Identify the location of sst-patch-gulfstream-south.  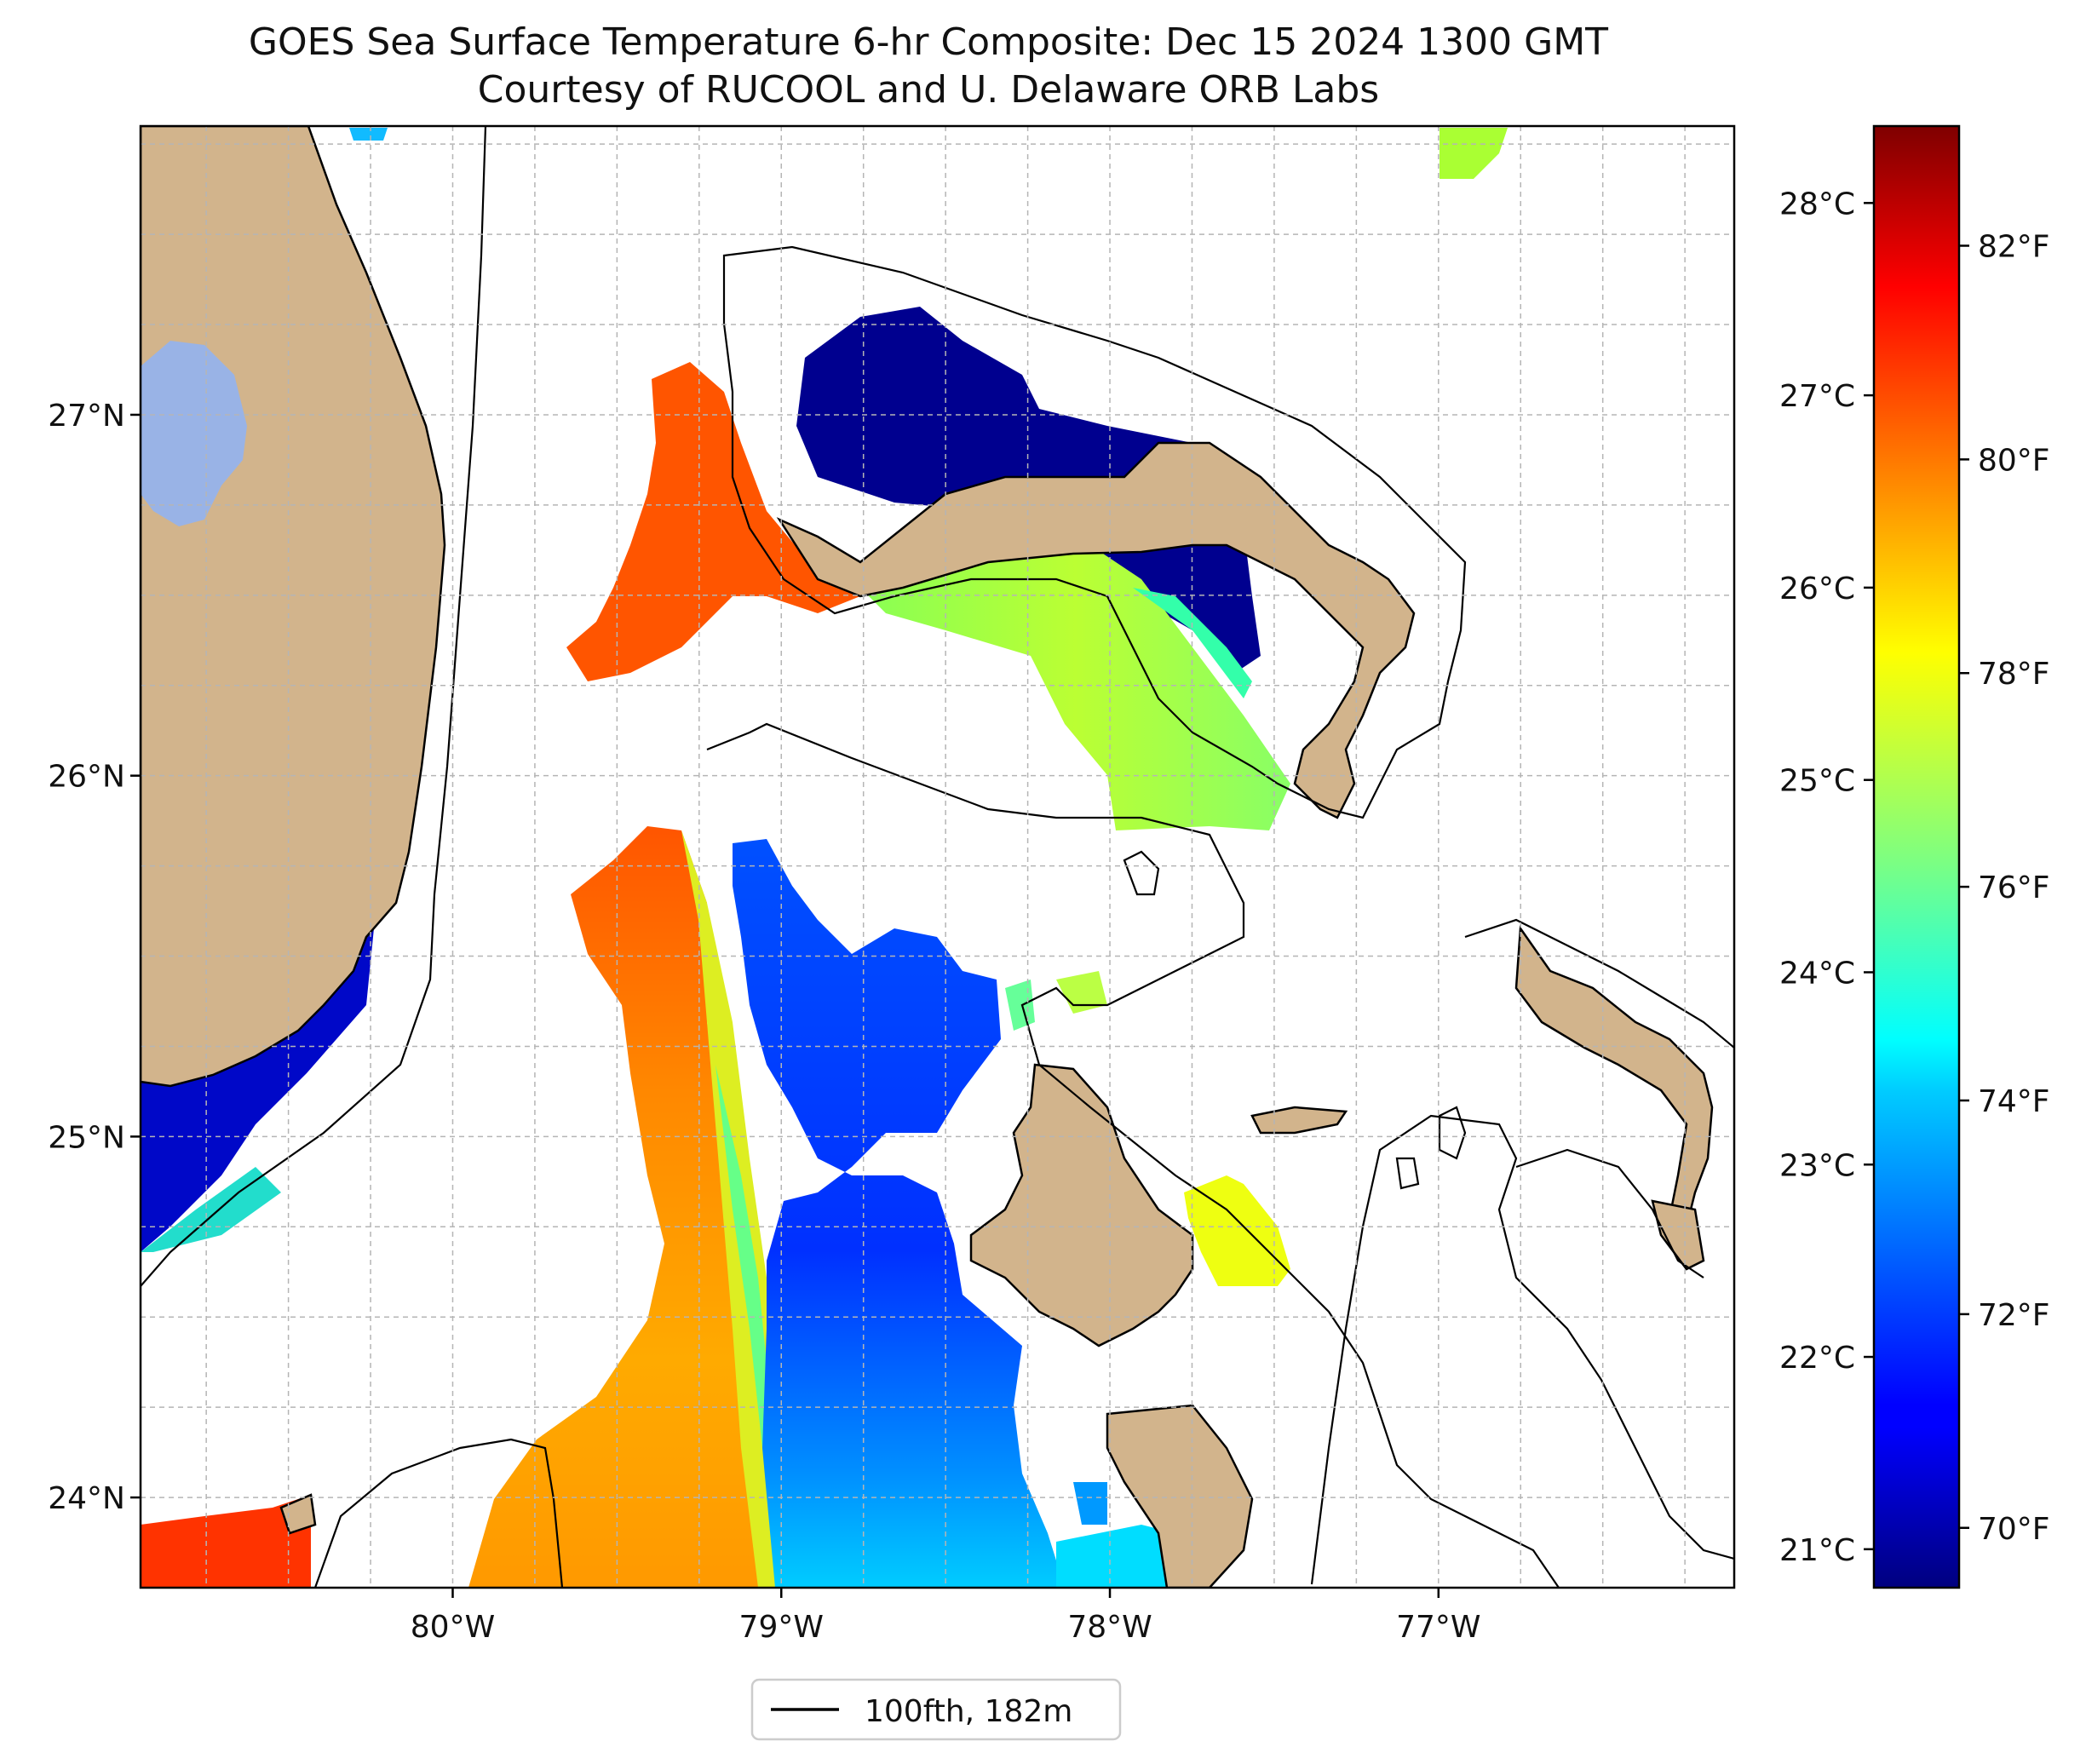
(615, 1207).